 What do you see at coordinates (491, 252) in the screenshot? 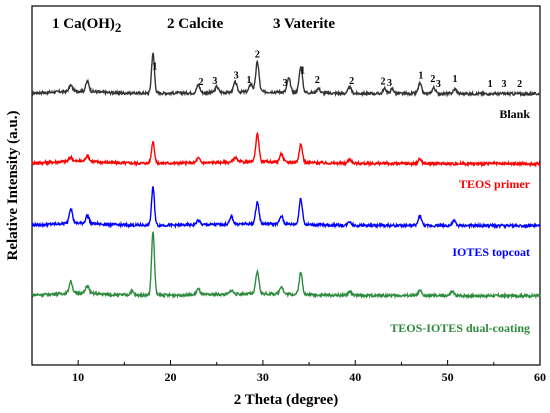
I see `series-label-iotes-topcoat: IOTES topcoat` at bounding box center [491, 252].